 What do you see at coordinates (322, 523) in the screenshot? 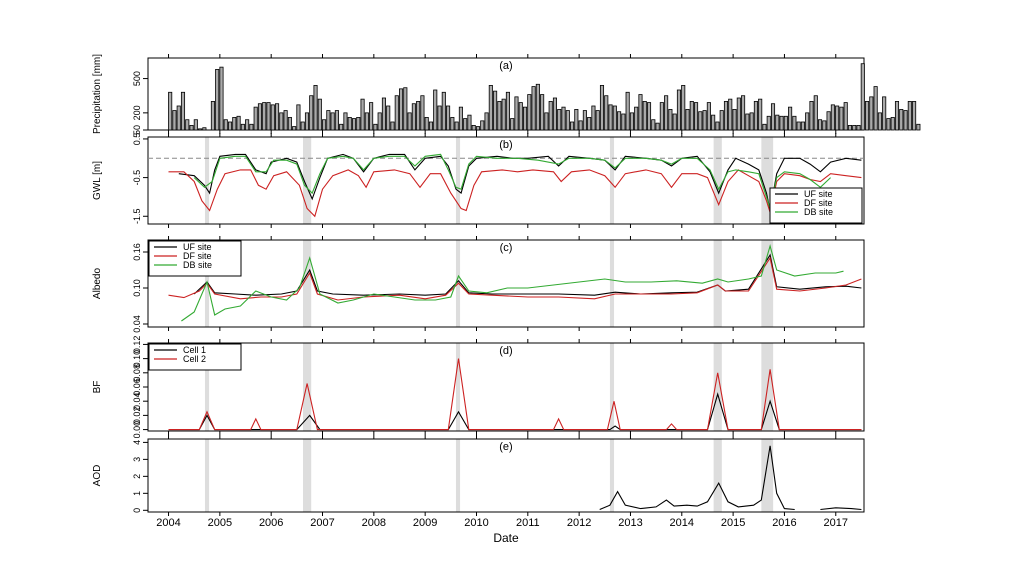
I see `x-tick-label-3: 2007` at bounding box center [322, 523].